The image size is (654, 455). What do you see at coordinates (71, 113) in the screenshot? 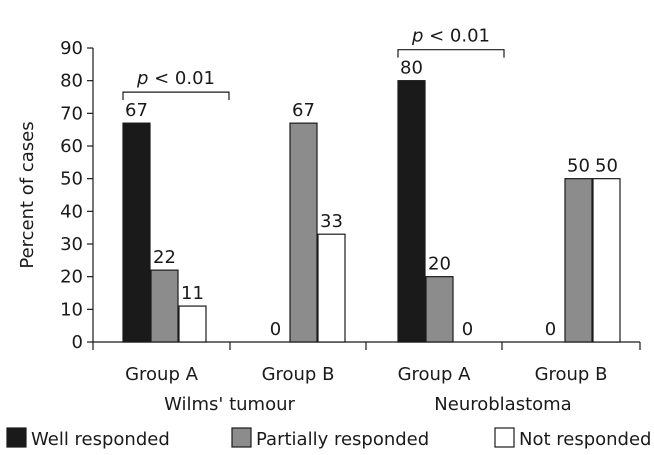
I see `y-tick-label: 70` at bounding box center [71, 113].